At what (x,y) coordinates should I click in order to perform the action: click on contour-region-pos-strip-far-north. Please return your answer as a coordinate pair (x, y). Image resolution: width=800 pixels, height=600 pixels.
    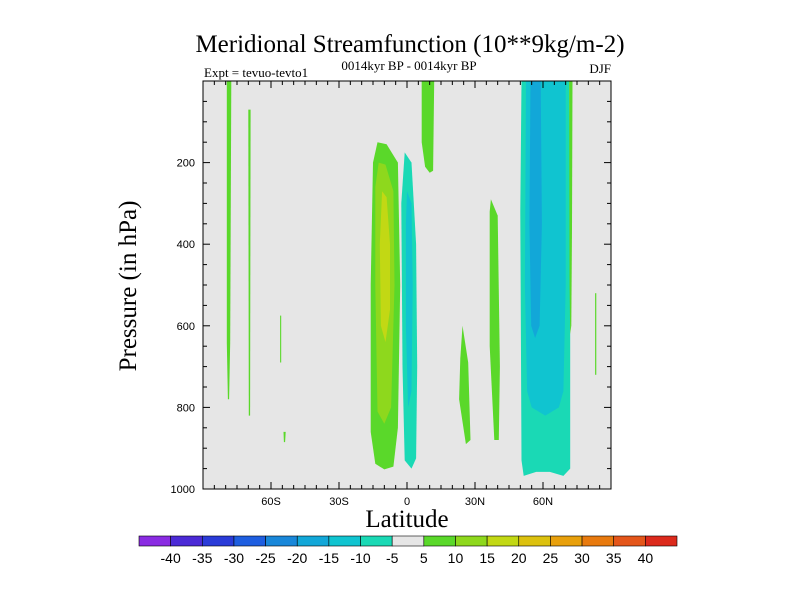
    Looking at the image, I should click on (596, 334).